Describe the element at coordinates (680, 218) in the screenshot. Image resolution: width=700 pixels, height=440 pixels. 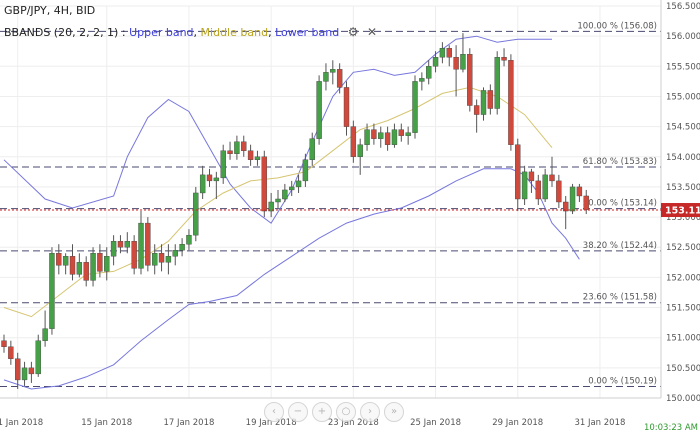
I see `price-axis-background` at that location.